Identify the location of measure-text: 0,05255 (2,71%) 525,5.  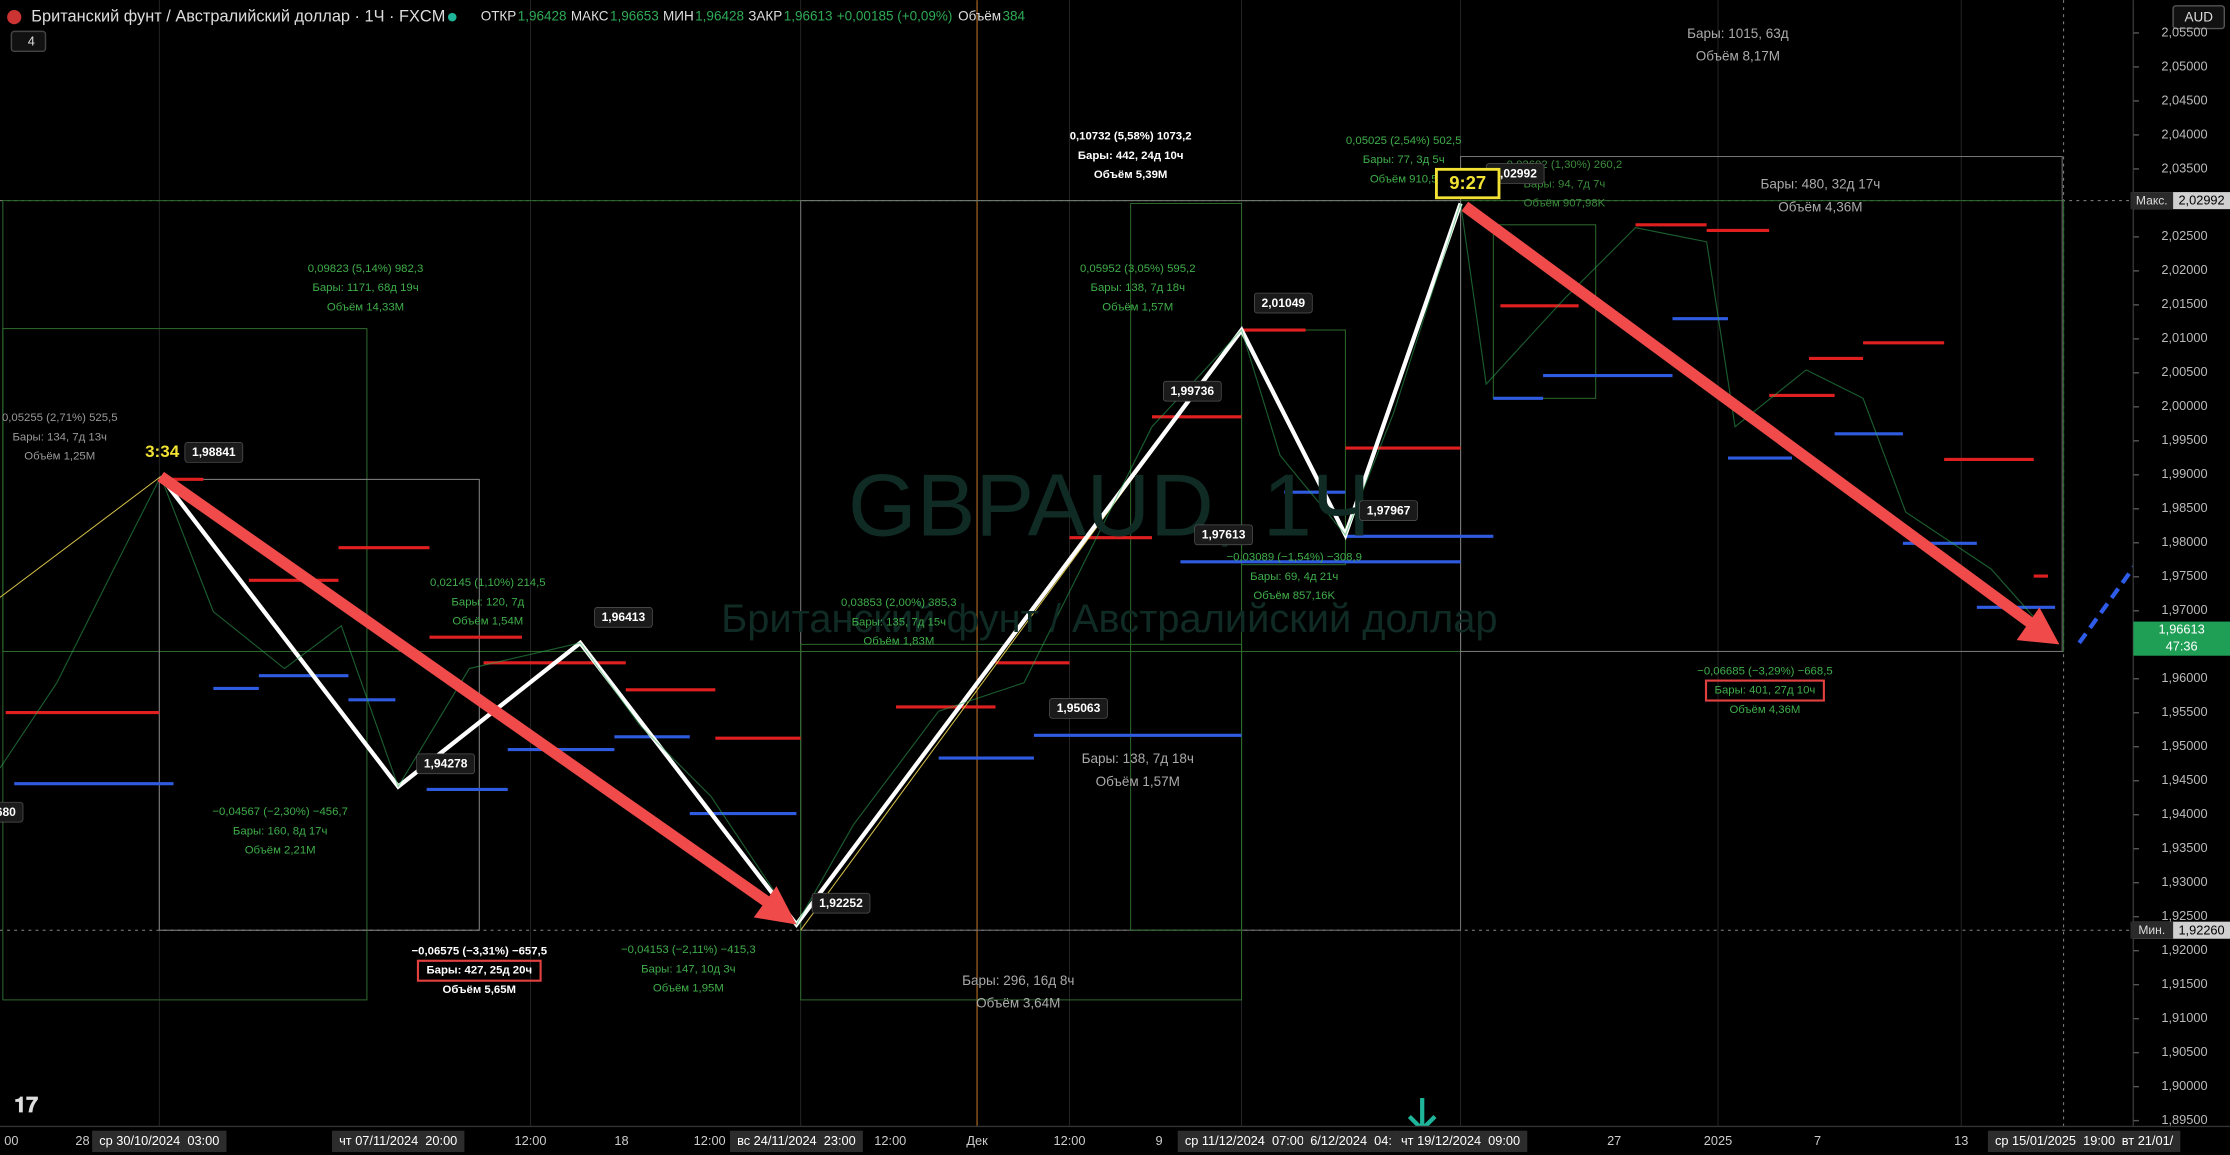
(60, 418).